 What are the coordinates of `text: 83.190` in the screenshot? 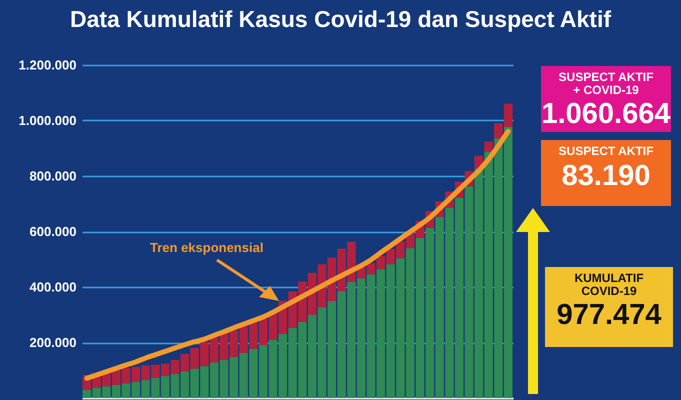 It's located at (606, 176).